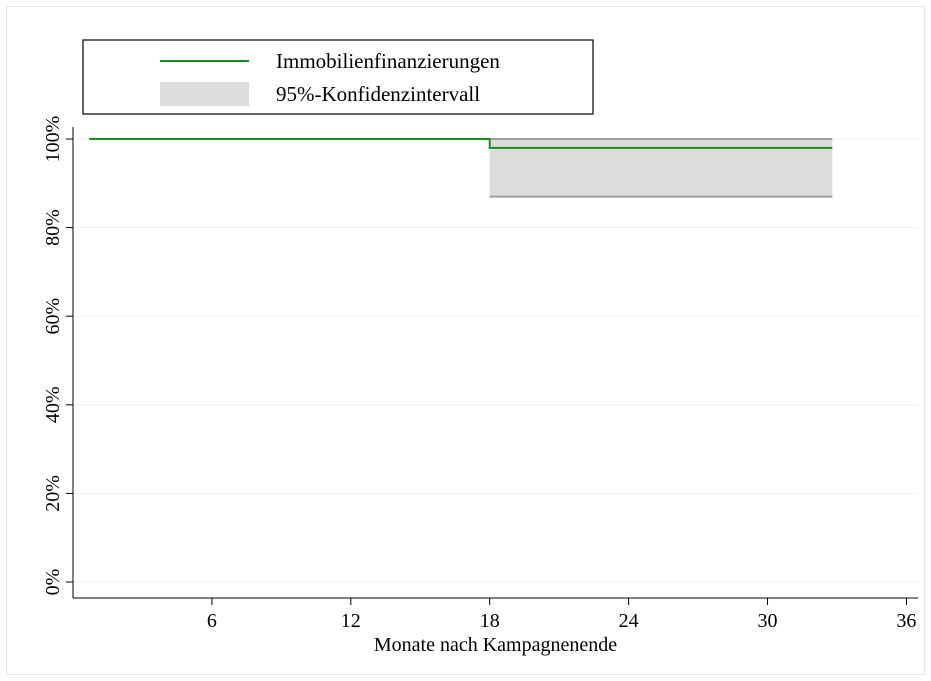  Describe the element at coordinates (53, 493) in the screenshot. I see `y-tick-label-20: 20%` at that location.